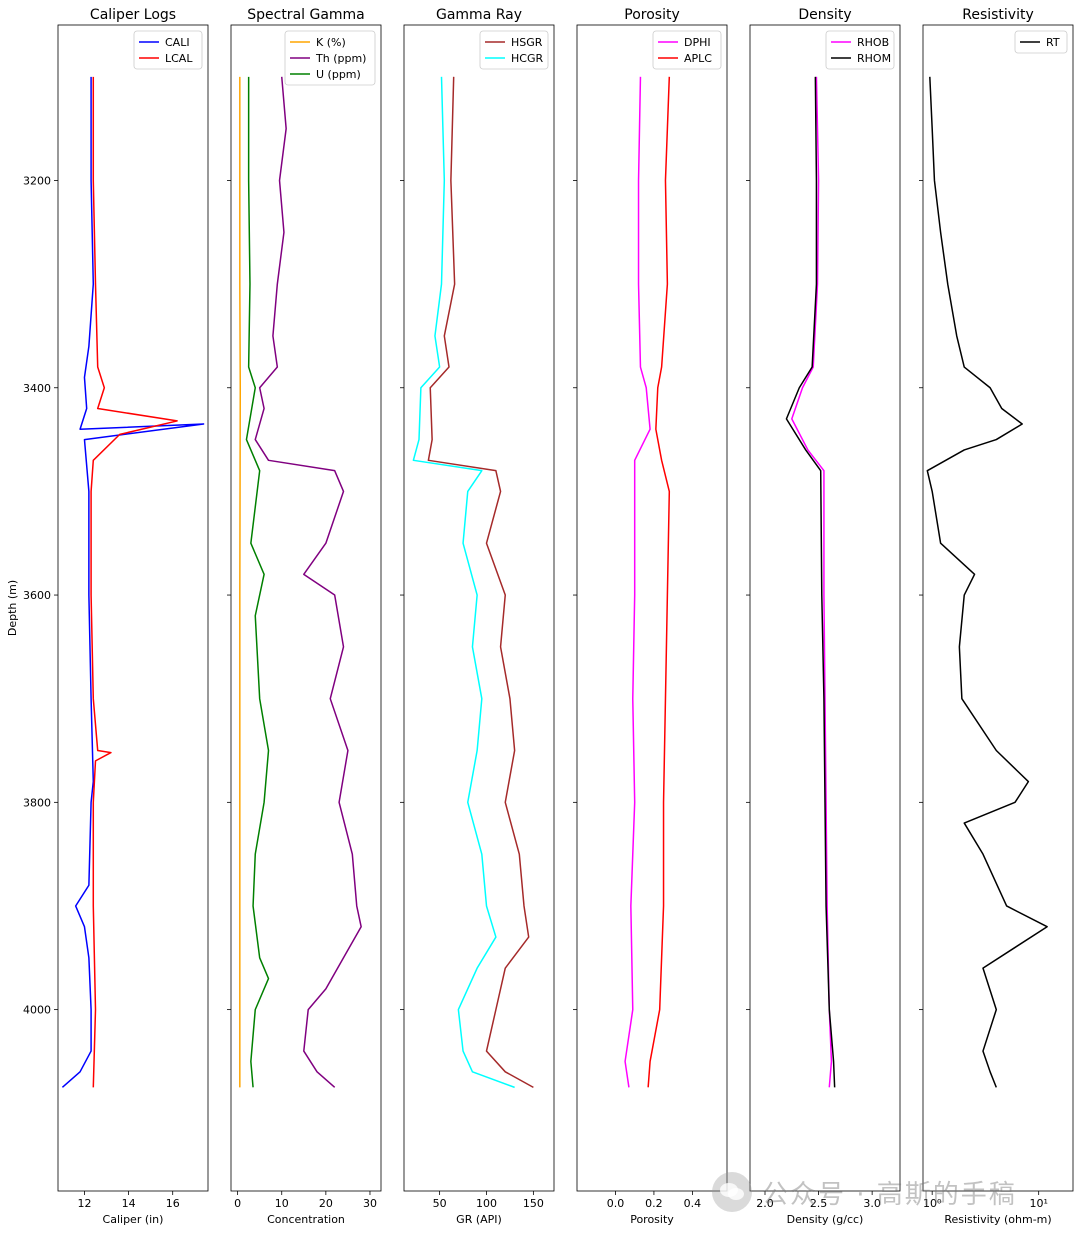 The width and height of the screenshot is (1080, 1236). What do you see at coordinates (659, 582) in the screenshot?
I see `series-line-aplc` at bounding box center [659, 582].